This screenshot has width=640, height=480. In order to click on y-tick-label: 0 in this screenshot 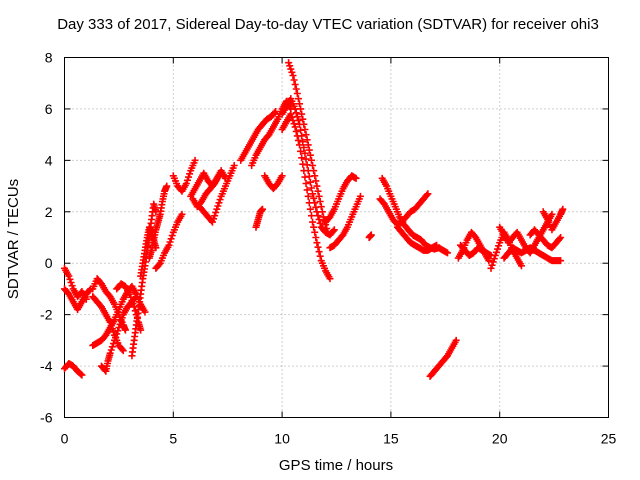, I will do `click(49, 263)`.